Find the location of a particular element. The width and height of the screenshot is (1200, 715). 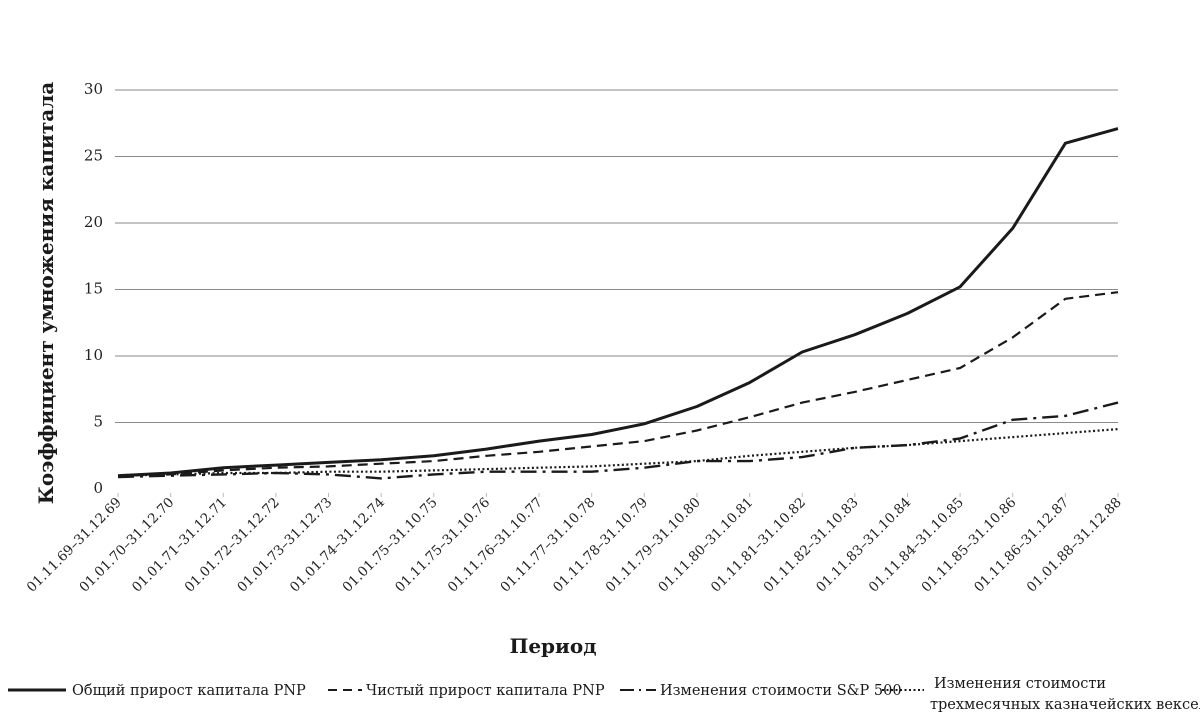

y-tick-label: 30 is located at coordinates (93, 89).